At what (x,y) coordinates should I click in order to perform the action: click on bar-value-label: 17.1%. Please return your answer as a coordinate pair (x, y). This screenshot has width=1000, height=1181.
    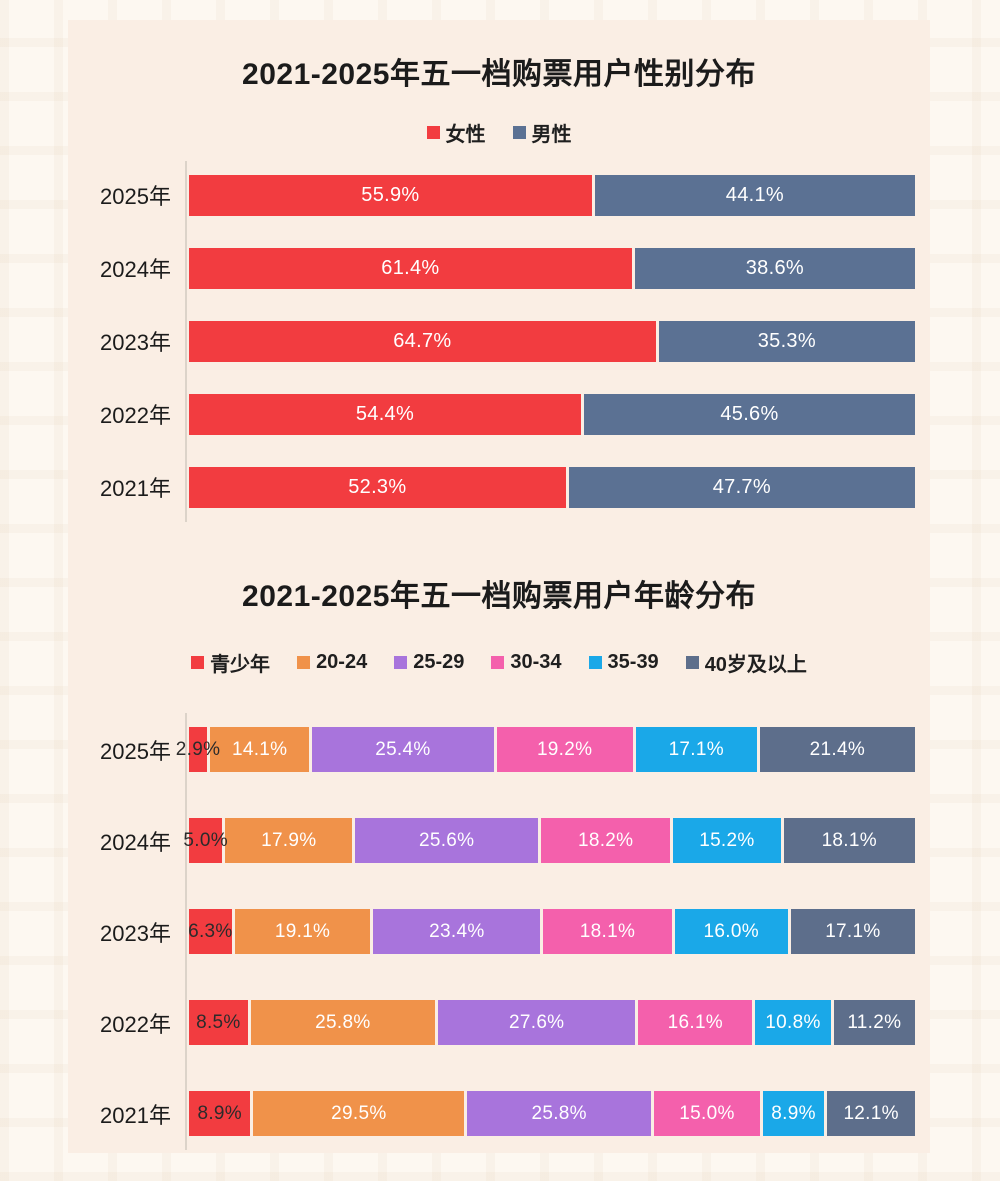
    Looking at the image, I should click on (853, 931).